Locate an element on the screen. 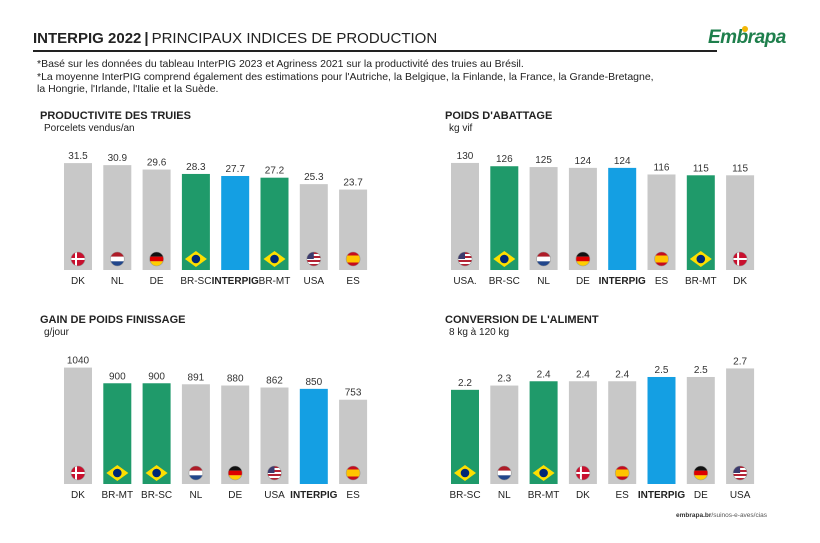  value-label: 130 is located at coordinates (465, 156).